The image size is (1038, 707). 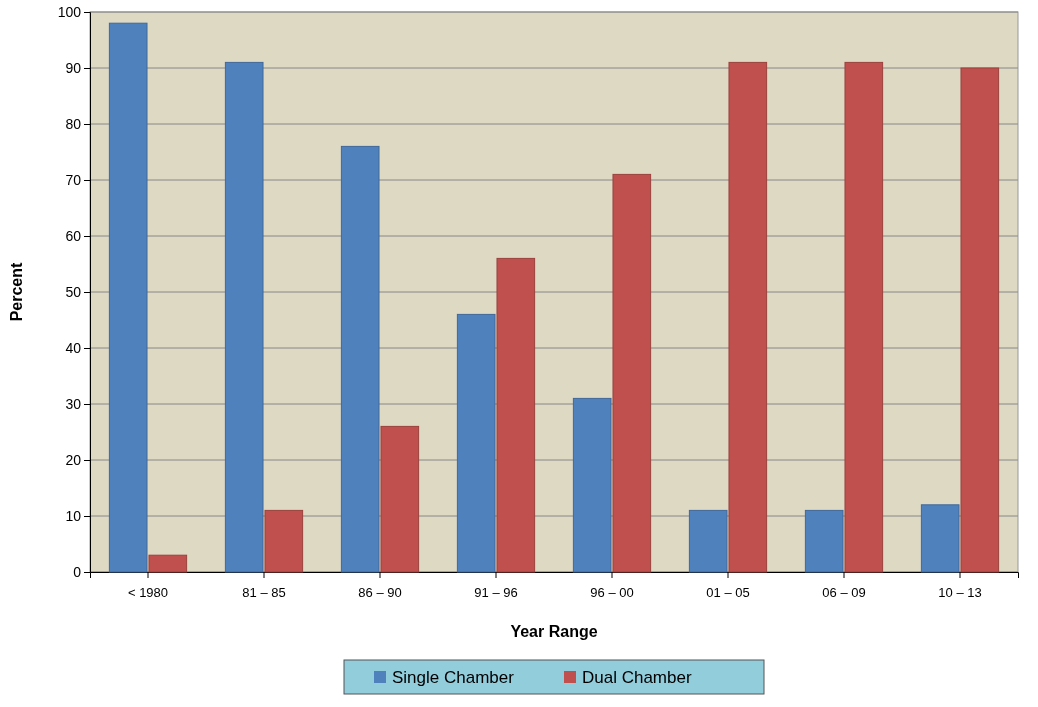 I want to click on y-tick-label: 30, so click(x=73, y=403).